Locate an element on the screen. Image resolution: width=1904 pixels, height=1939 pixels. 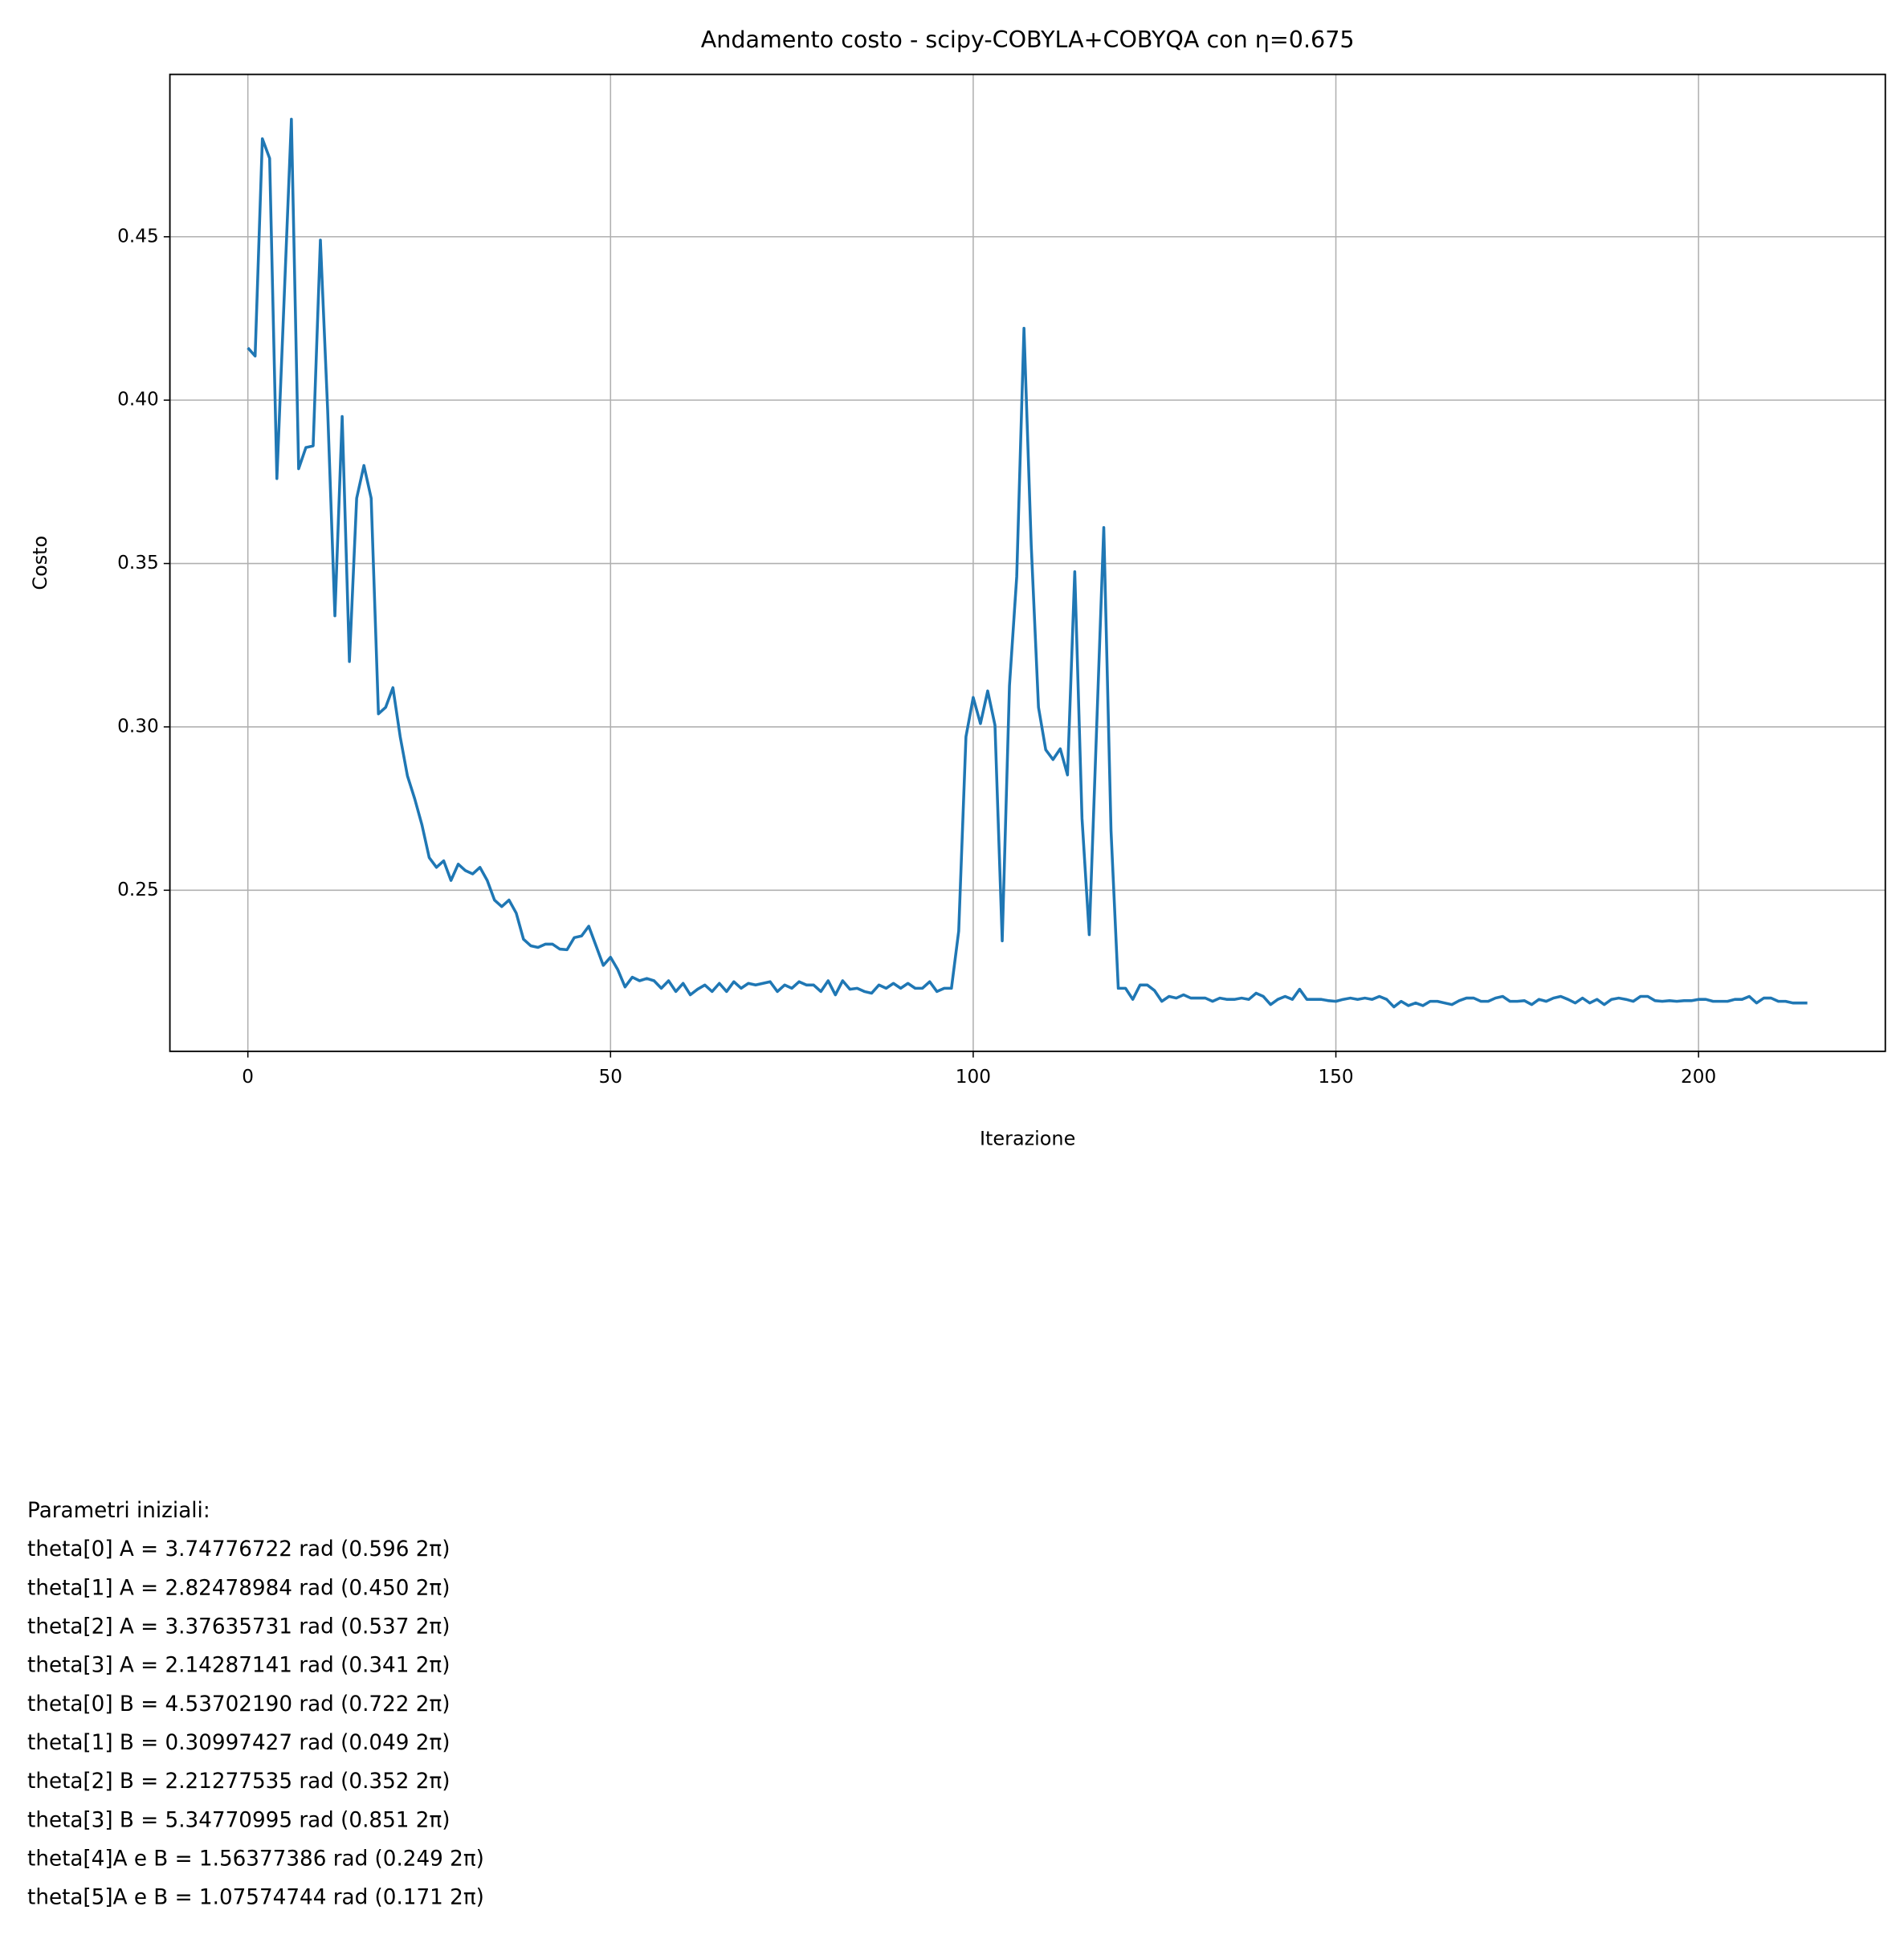
x-tick-label: 100 is located at coordinates (973, 1077).